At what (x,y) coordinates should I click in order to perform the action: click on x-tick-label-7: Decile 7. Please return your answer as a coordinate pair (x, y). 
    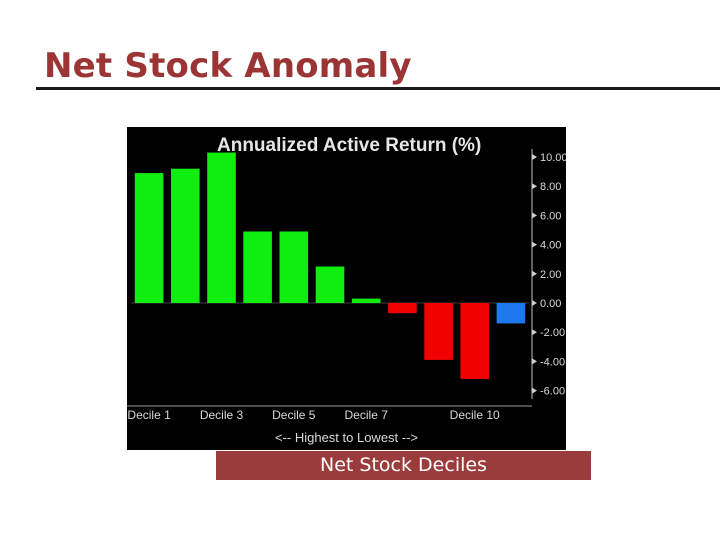
    Looking at the image, I should click on (367, 415).